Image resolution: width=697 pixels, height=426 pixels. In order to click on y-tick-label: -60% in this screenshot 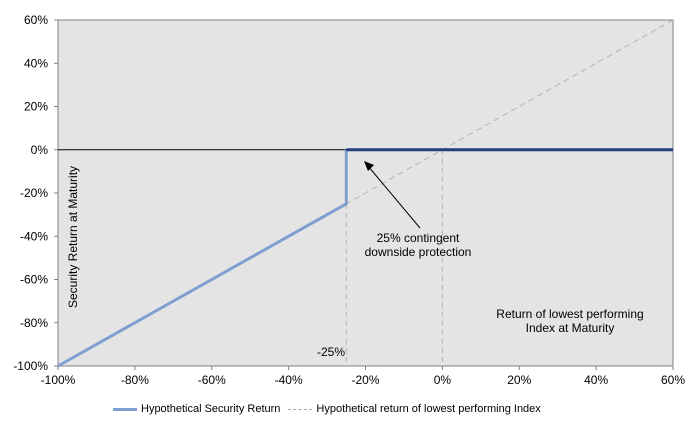, I will do `click(34, 280)`.